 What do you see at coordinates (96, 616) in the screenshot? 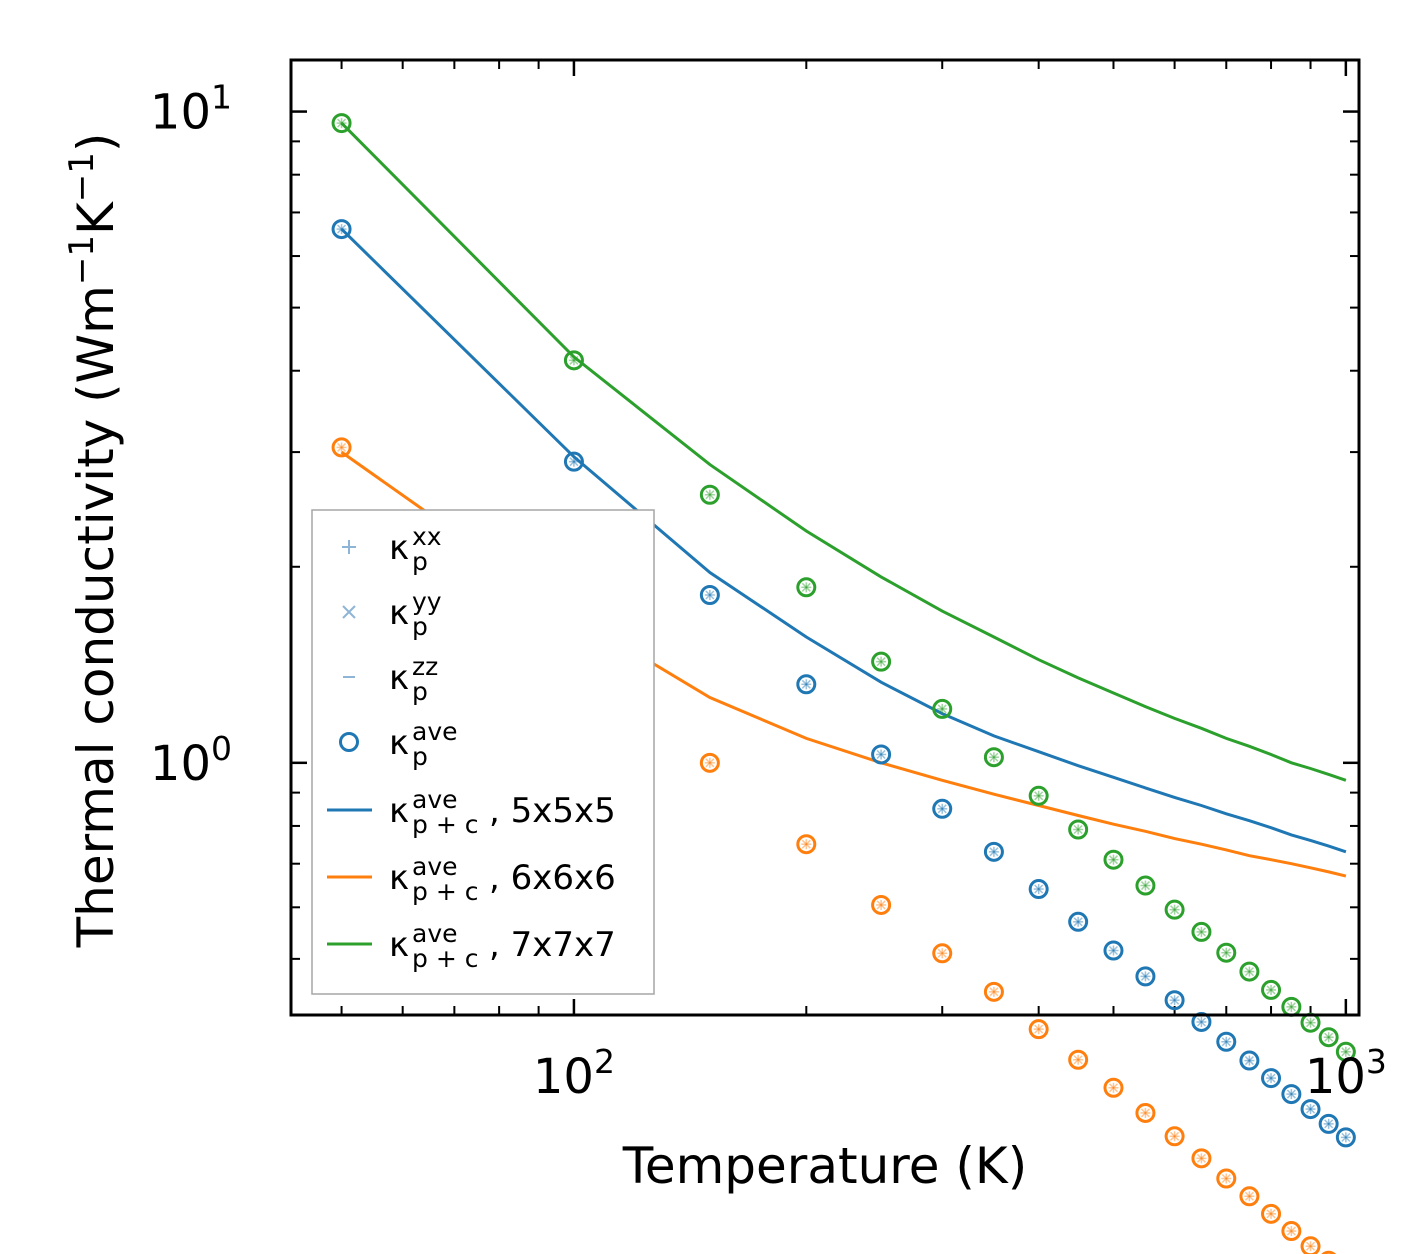
I see `y-axis-label-main: Thermal conductivity (Wm` at bounding box center [96, 616].